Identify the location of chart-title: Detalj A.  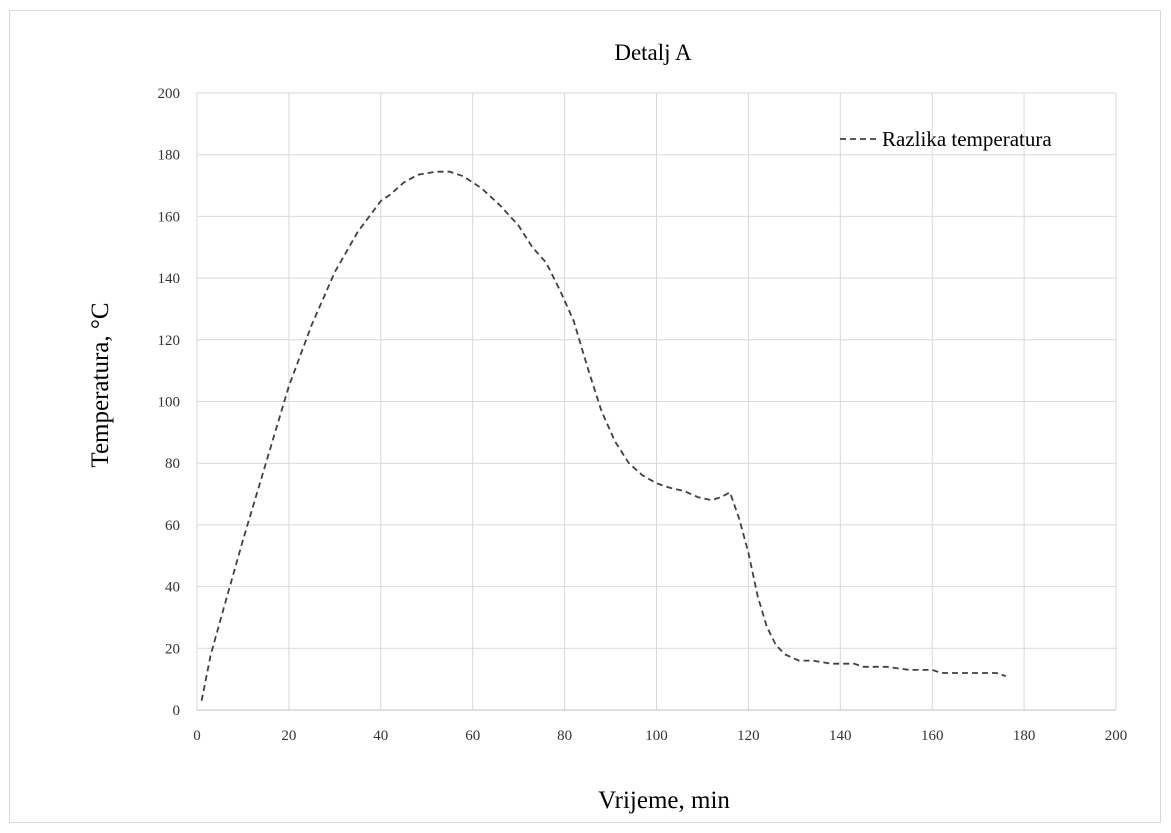
(653, 52).